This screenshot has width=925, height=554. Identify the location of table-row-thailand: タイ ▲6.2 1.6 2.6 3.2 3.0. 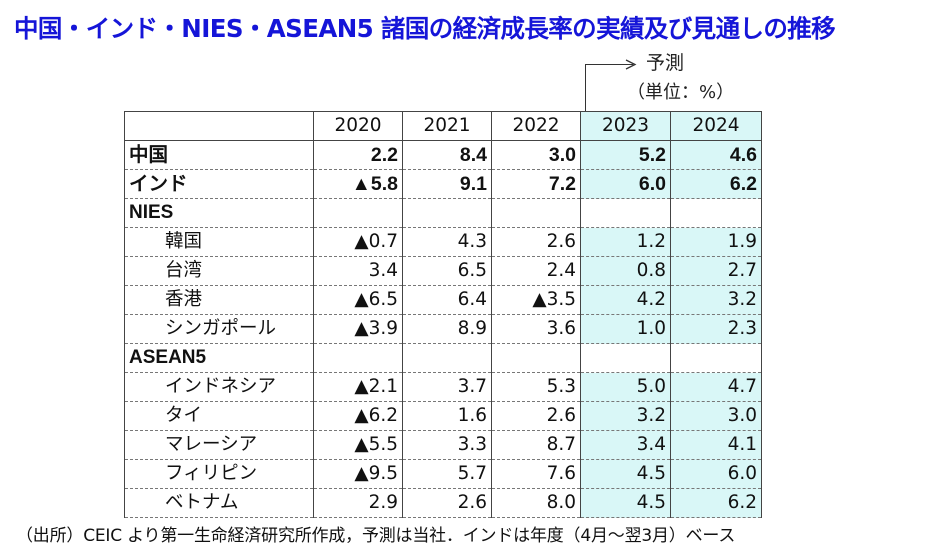
(443, 416).